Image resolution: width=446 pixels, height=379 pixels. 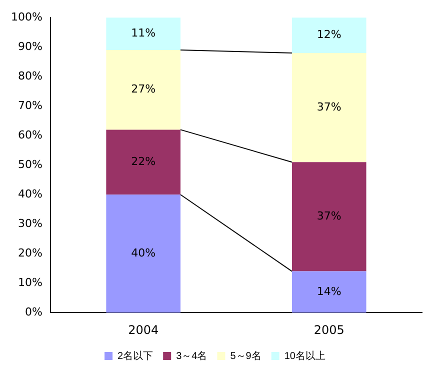 What do you see at coordinates (30, 135) in the screenshot?
I see `y-tick-label: 60%` at bounding box center [30, 135].